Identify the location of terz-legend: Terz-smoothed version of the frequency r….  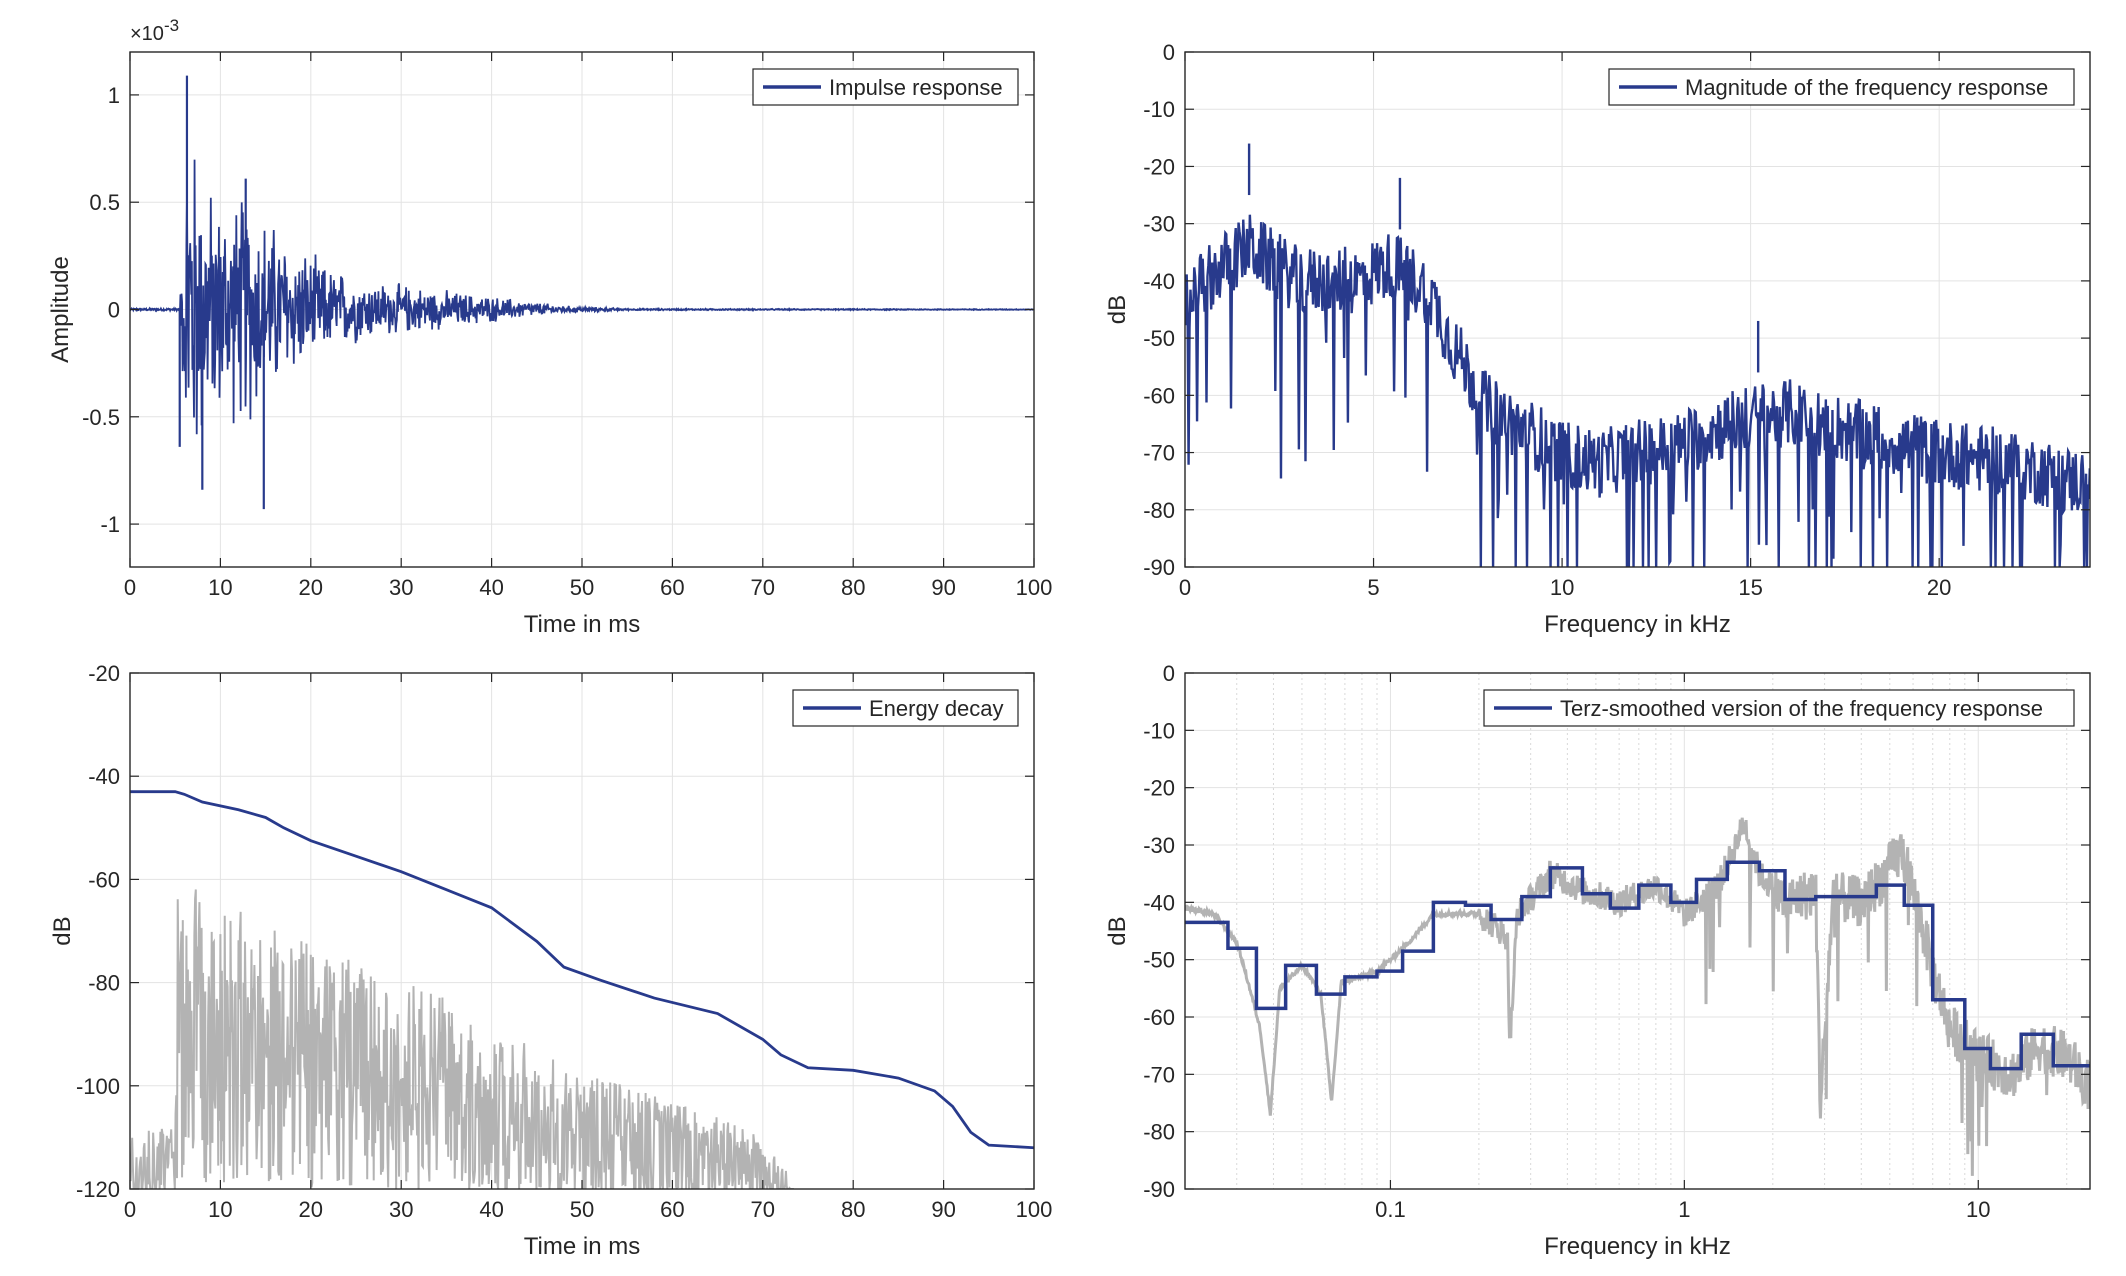
(1779, 708).